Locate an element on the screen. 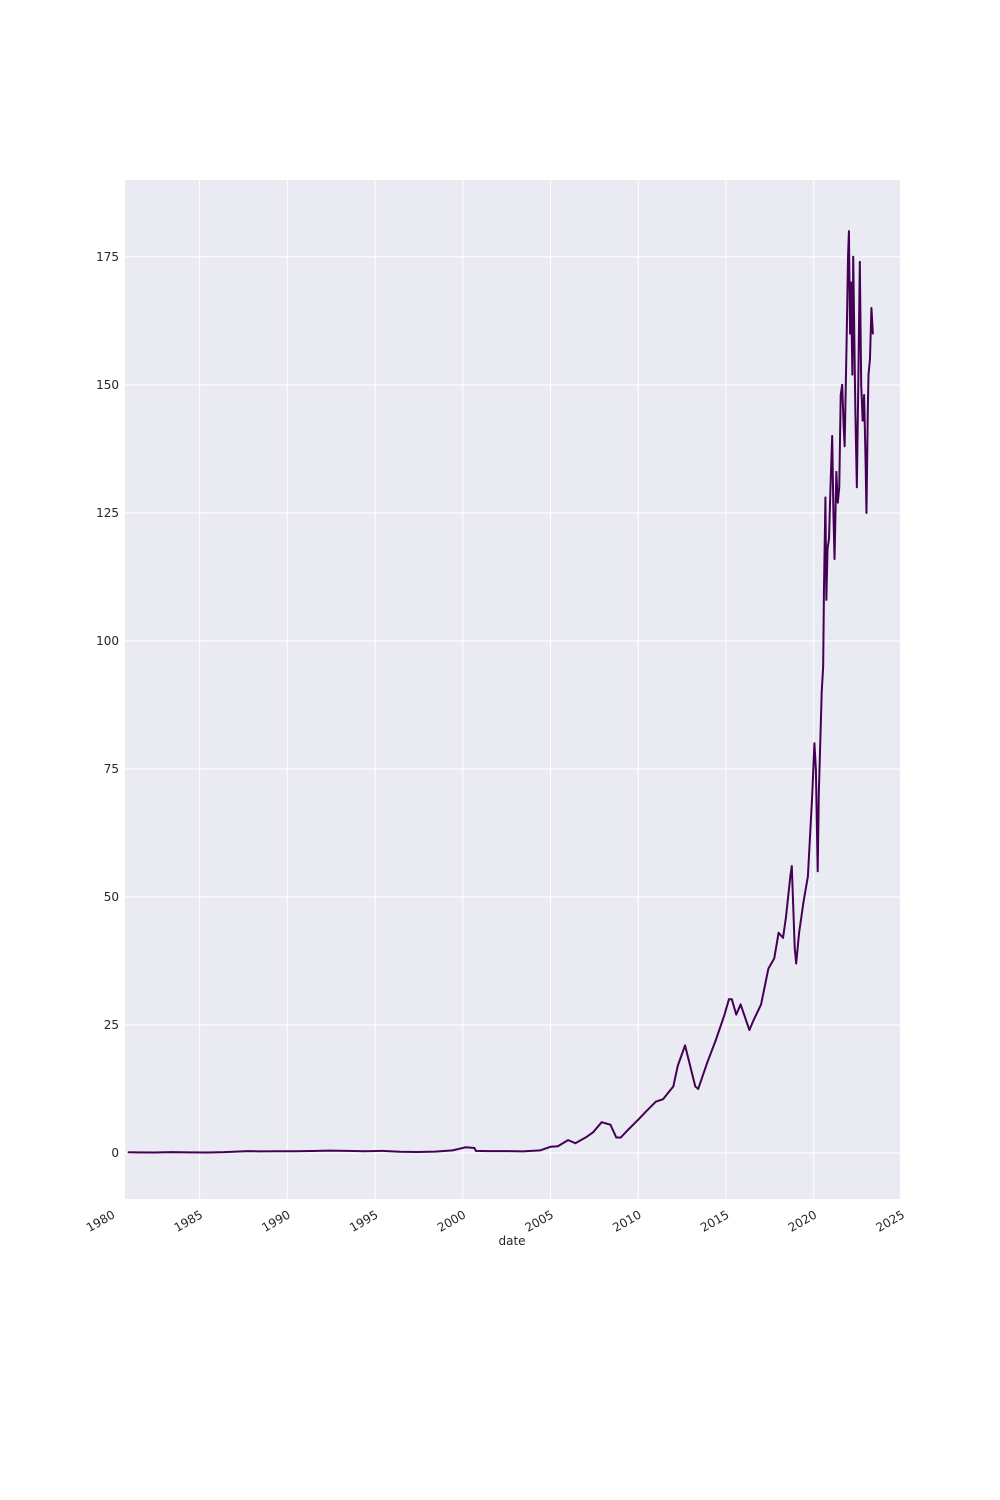  x-tick-label: 1995 is located at coordinates (363, 1220).